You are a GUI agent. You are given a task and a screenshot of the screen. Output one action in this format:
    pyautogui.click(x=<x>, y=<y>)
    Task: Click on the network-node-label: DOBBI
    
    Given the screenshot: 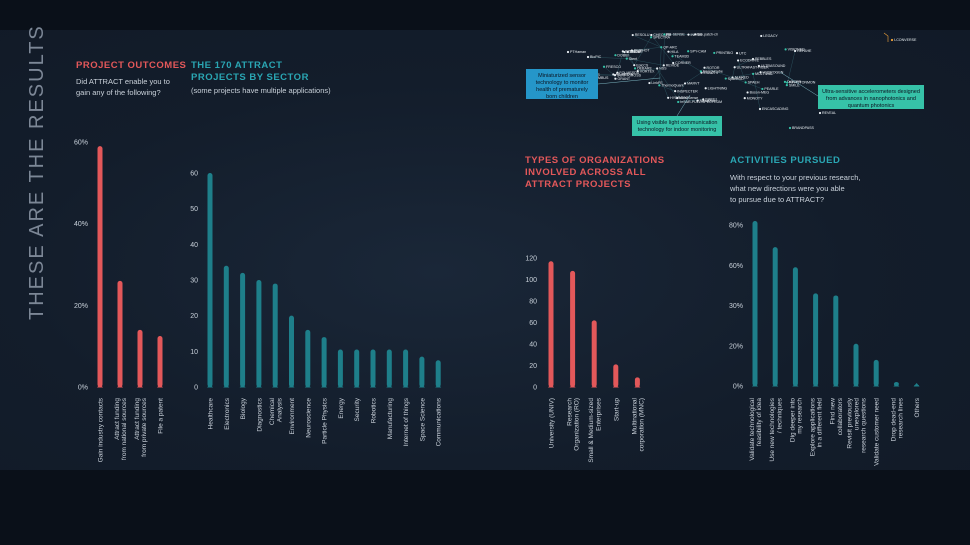 What is the action you would take?
    pyautogui.click(x=622, y=55)
    